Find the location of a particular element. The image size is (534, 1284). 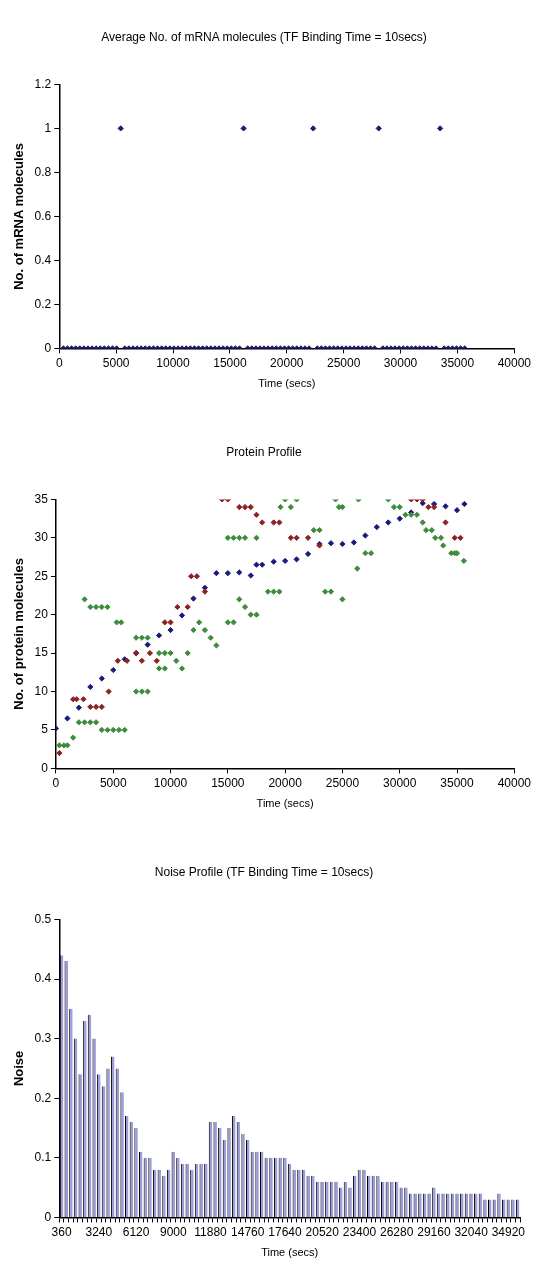

chart-title: Average No. of mRNA molecules (TF Binding Time = 10secs) is located at coordinates (264, 36).